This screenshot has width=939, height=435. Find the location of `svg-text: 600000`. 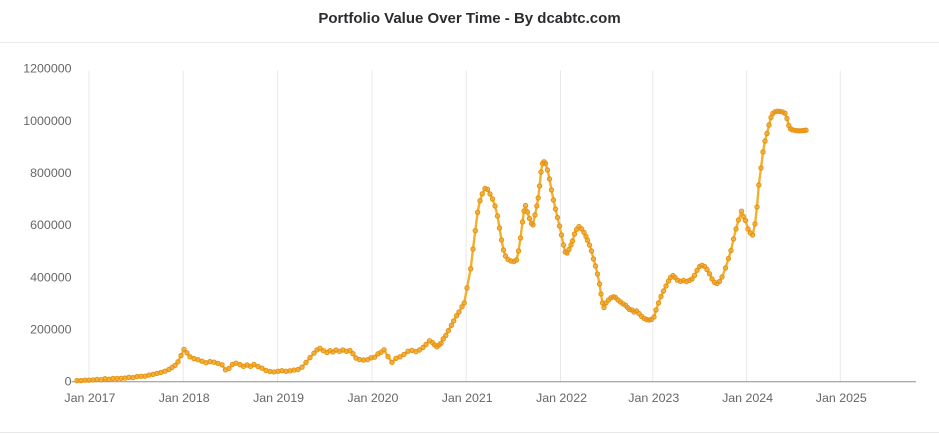

svg-text: 600000 is located at coordinates (50, 225).